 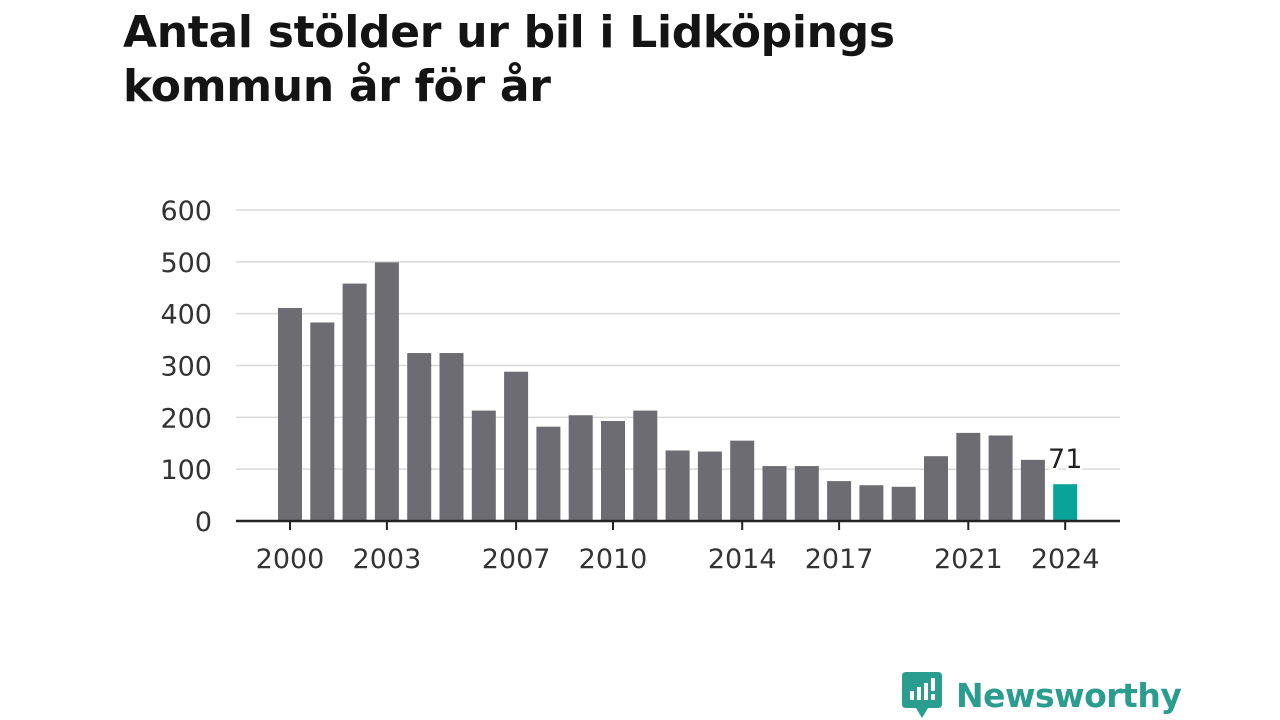 I want to click on data-label: 71, so click(x=1065, y=459).